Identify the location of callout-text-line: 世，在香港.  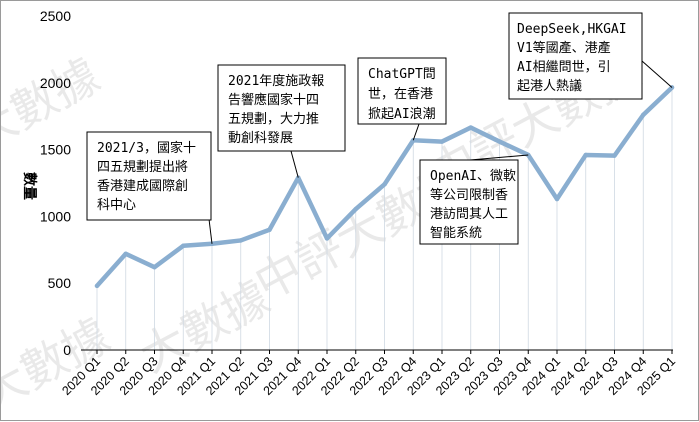
(400, 94).